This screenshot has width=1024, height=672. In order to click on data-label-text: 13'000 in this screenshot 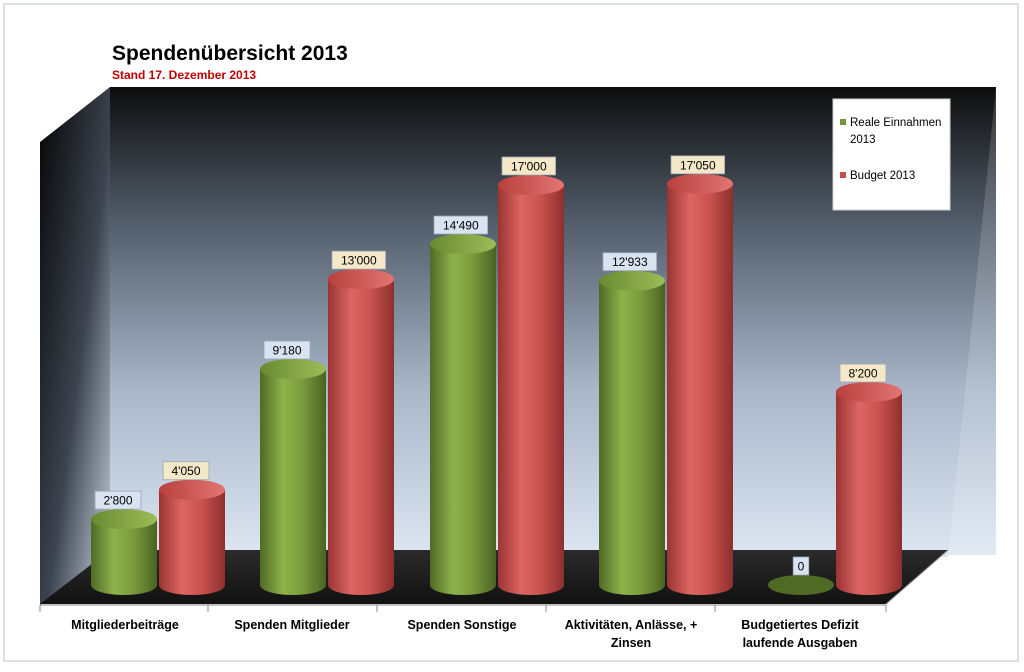, I will do `click(359, 261)`.